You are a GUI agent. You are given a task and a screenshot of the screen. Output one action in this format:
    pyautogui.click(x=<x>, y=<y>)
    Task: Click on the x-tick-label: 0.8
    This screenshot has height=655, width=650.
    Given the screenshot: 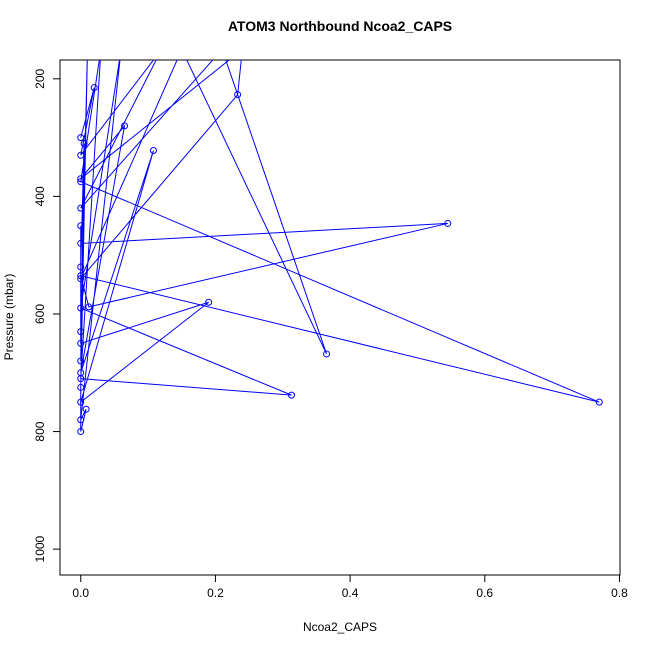 What is the action you would take?
    pyautogui.click(x=619, y=593)
    